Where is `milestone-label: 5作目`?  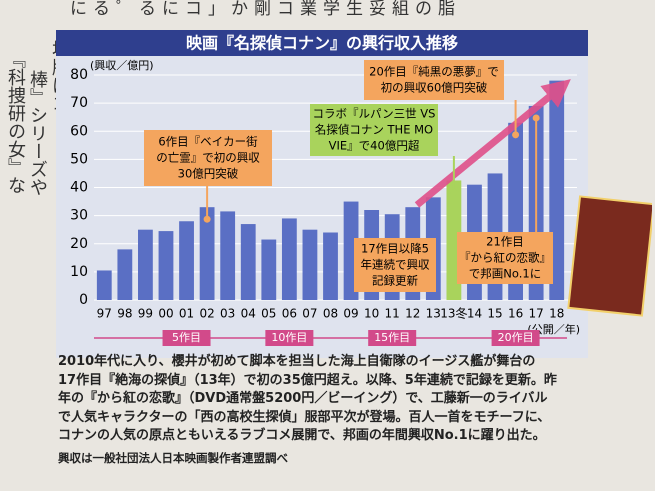 milestone-label: 5作目 is located at coordinates (186, 337).